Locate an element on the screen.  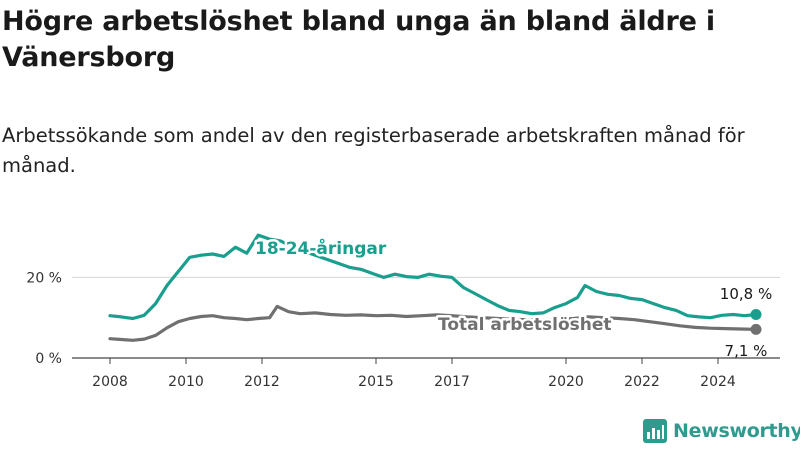
newsworthy-logo: Newsworthy is located at coordinates (721, 431).